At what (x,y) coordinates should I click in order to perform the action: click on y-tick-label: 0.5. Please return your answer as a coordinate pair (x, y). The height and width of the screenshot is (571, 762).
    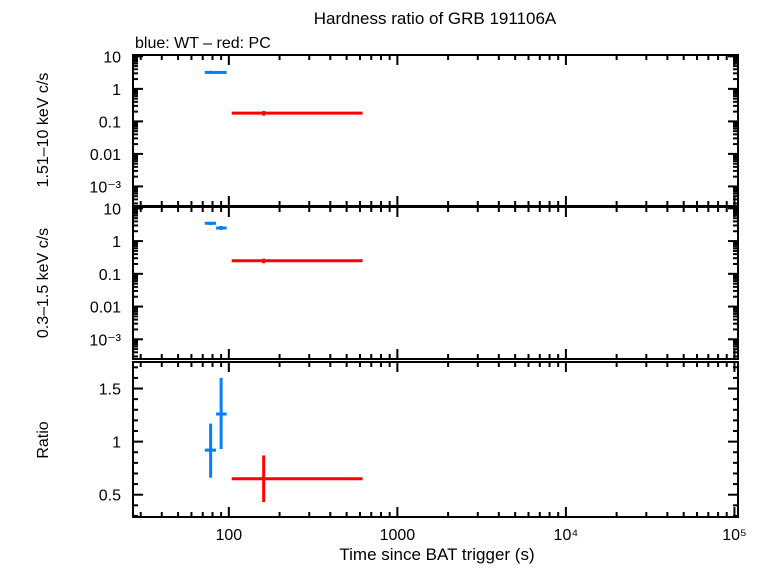
    Looking at the image, I should click on (110, 496).